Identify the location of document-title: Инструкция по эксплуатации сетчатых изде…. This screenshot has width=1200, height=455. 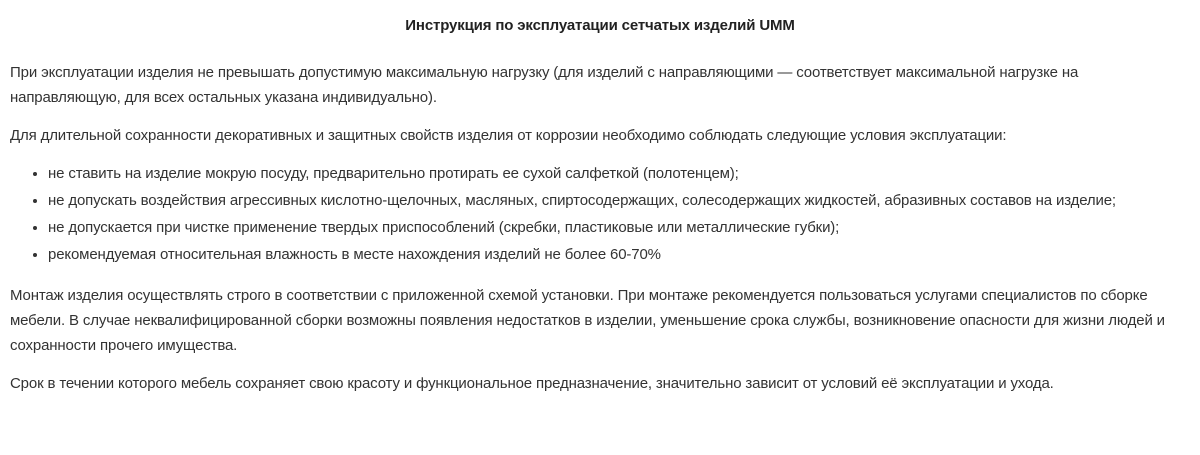
(600, 25).